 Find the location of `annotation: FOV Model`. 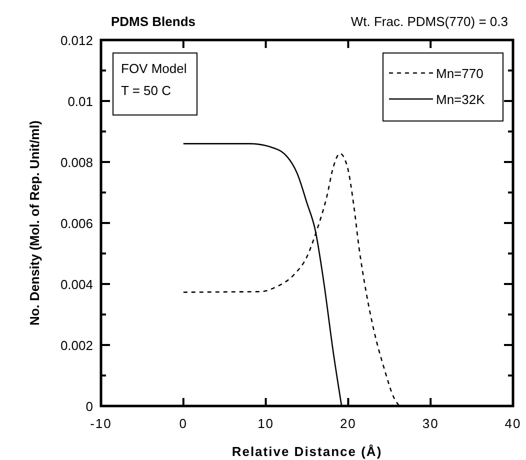

annotation: FOV Model is located at coordinates (154, 68).